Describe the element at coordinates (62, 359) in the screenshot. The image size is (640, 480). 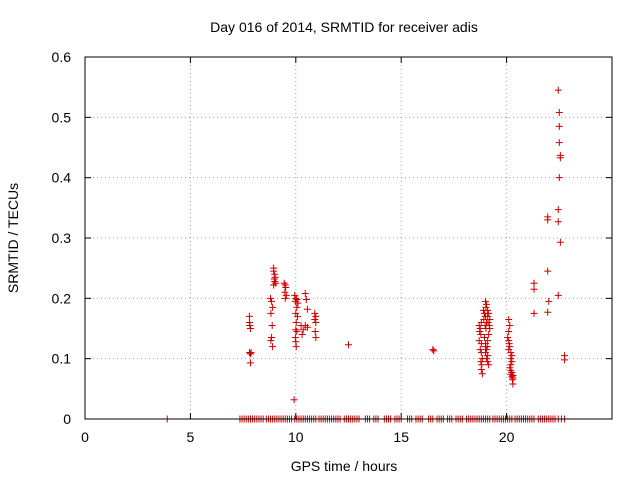
I see `y-tick-label: 0.1` at that location.